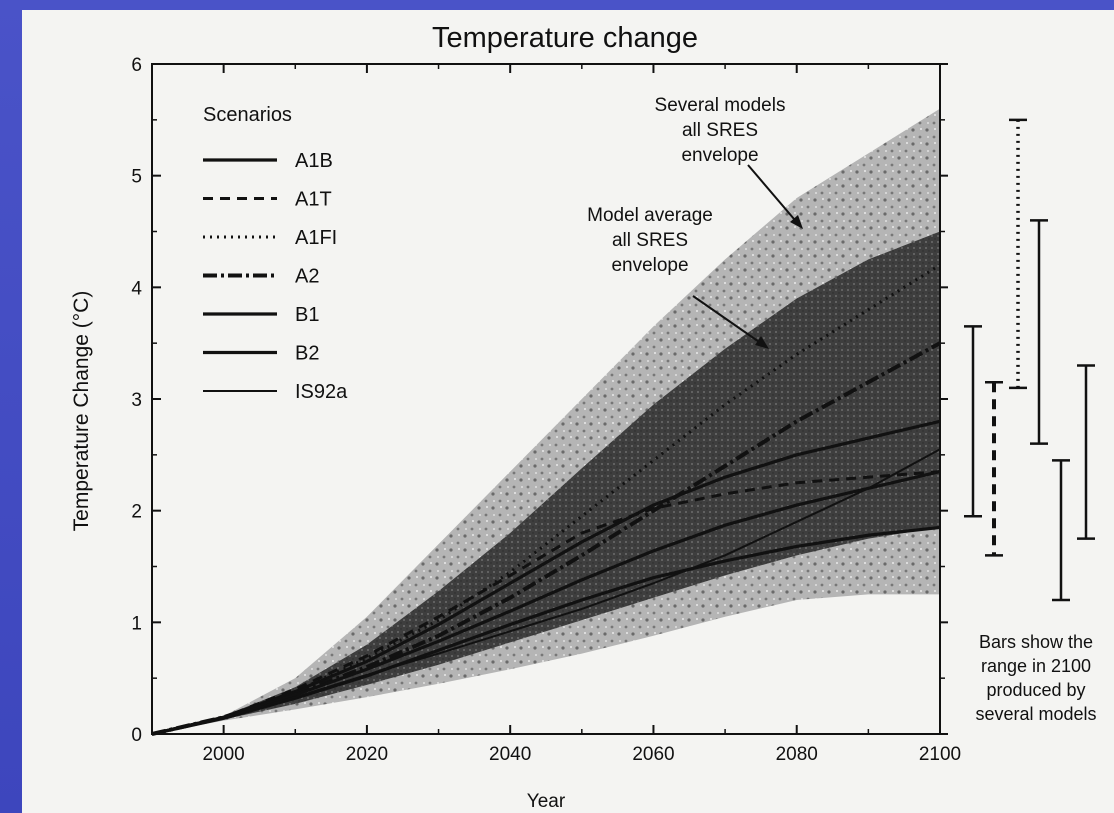  What do you see at coordinates (762, 342) in the screenshot?
I see `arrowhead-average` at bounding box center [762, 342].